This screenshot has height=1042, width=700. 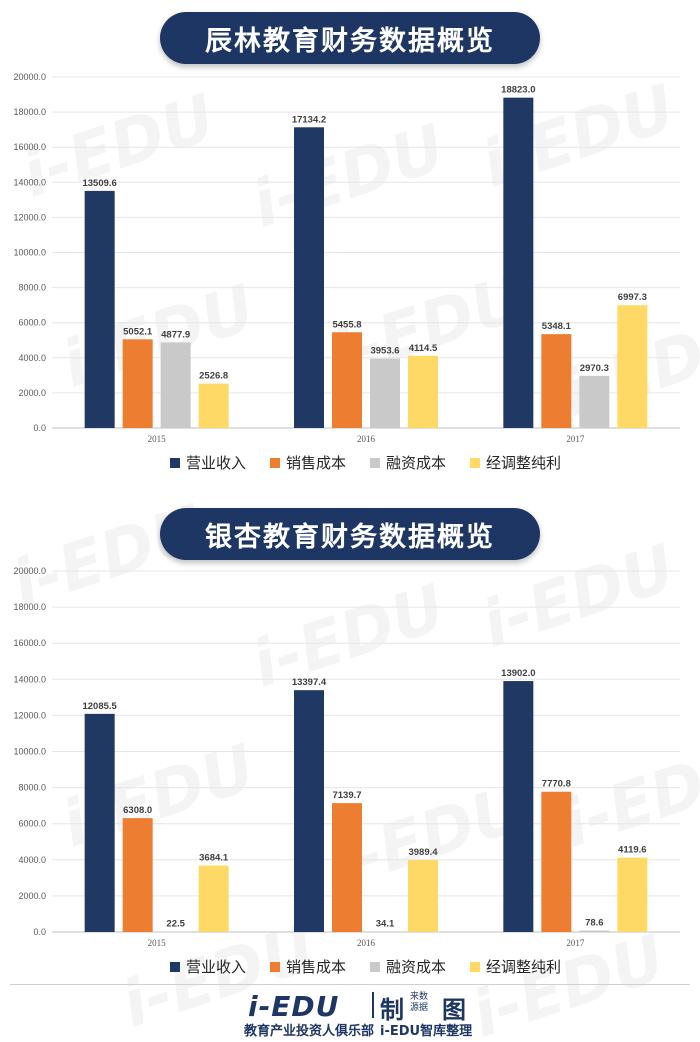 I want to click on chart-title-chenlin: 辰林教育财务数据概览, so click(x=350, y=38).